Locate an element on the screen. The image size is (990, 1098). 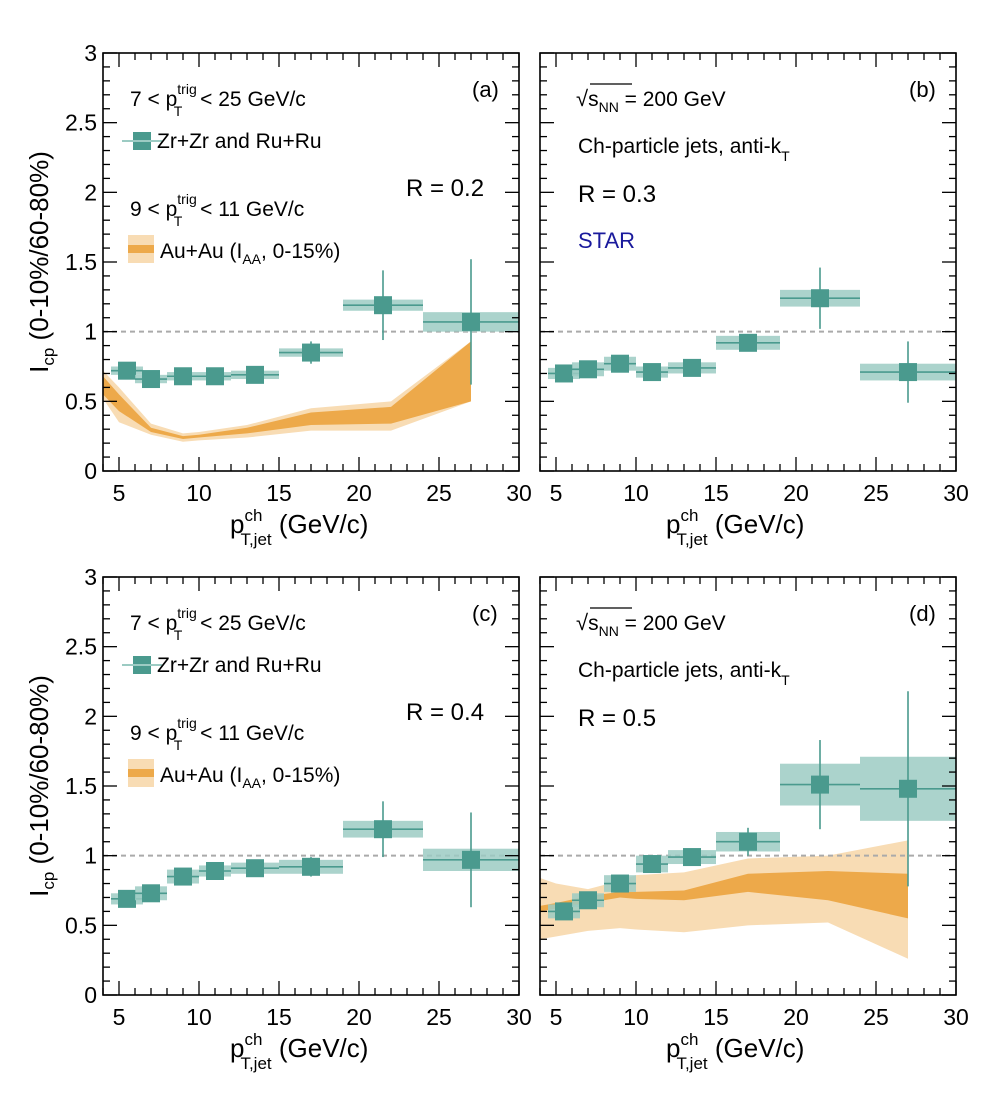
r-label-c: R = 0.4 is located at coordinates (445, 712).